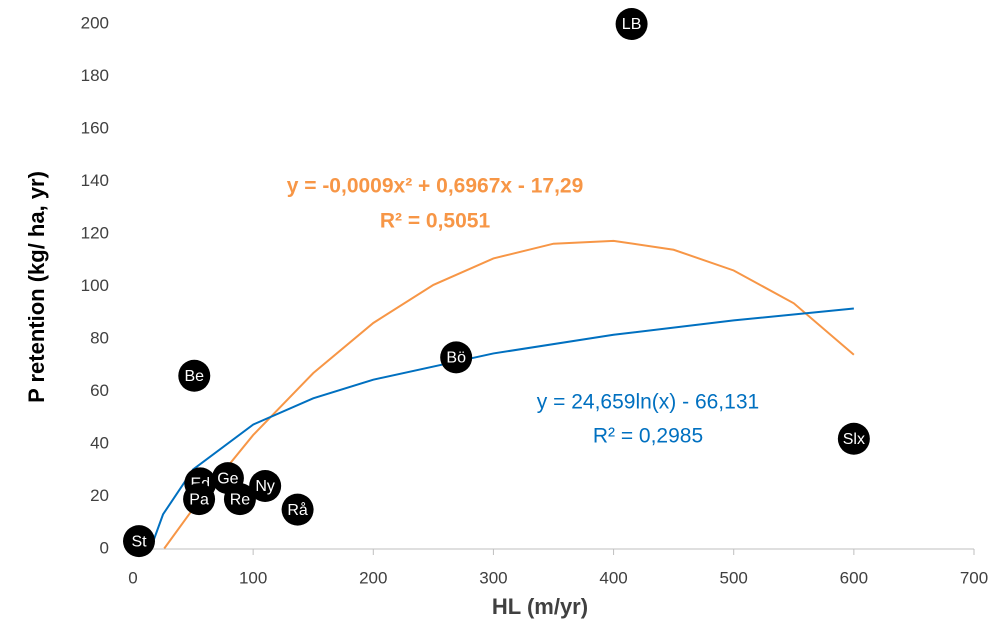 The height and width of the screenshot is (627, 996). What do you see at coordinates (95, 127) in the screenshot?
I see `y-tick-label: 160` at bounding box center [95, 127].